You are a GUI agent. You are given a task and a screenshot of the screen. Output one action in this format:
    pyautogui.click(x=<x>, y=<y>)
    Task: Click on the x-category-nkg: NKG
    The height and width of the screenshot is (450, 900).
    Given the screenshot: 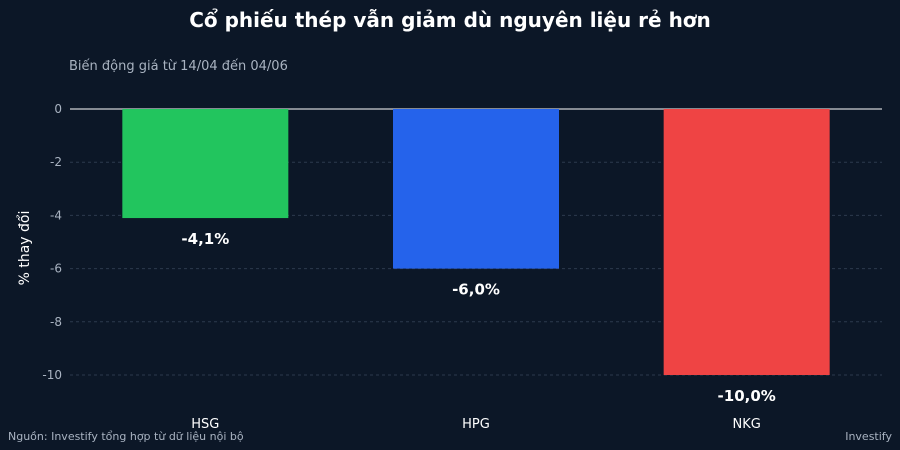 What is the action you would take?
    pyautogui.click(x=747, y=424)
    